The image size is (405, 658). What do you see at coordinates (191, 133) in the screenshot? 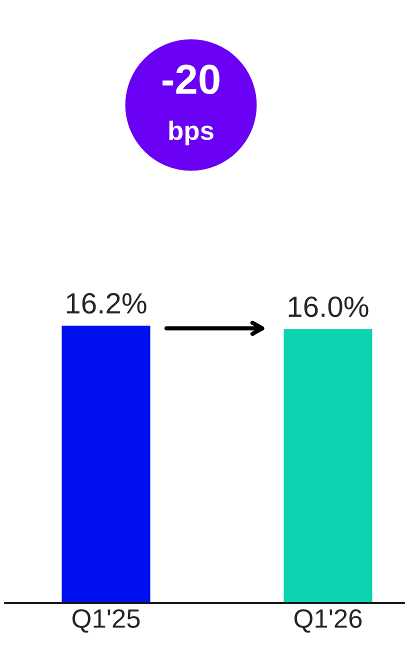
I see `text: bps` at bounding box center [191, 133].